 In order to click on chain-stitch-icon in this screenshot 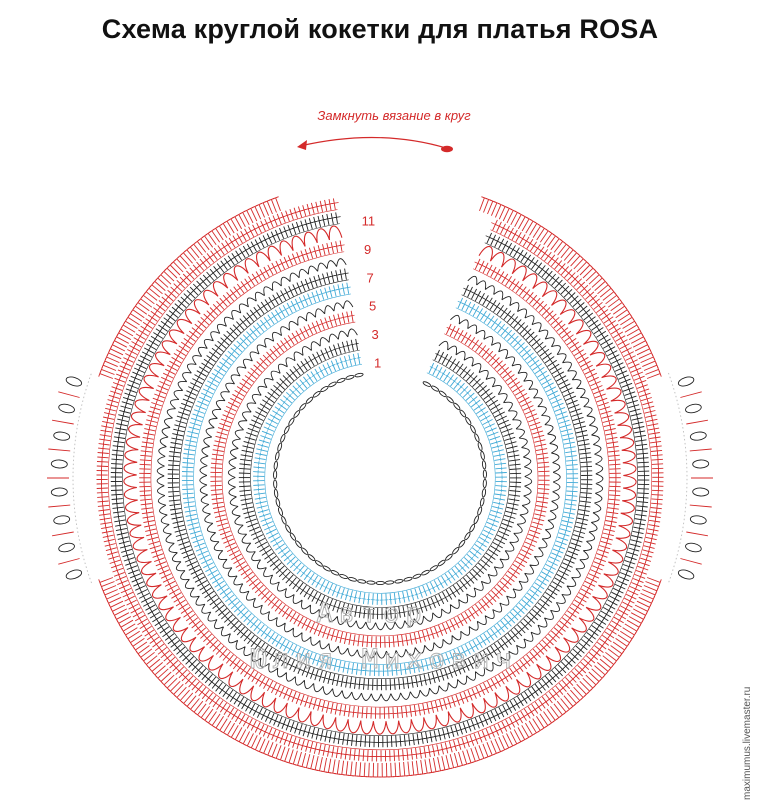, I will do `click(335, 573)`.